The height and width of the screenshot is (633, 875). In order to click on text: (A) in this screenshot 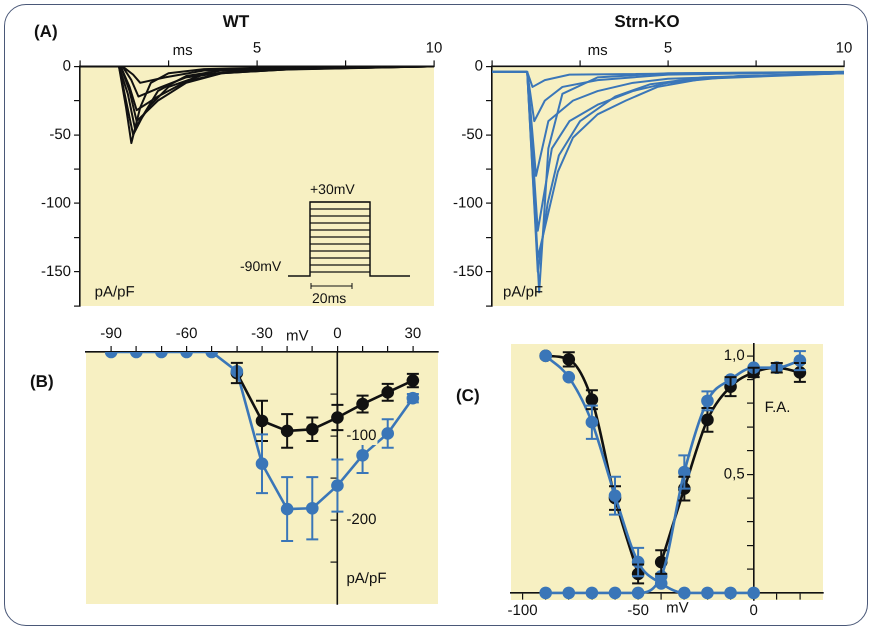, I will do `click(46, 32)`.